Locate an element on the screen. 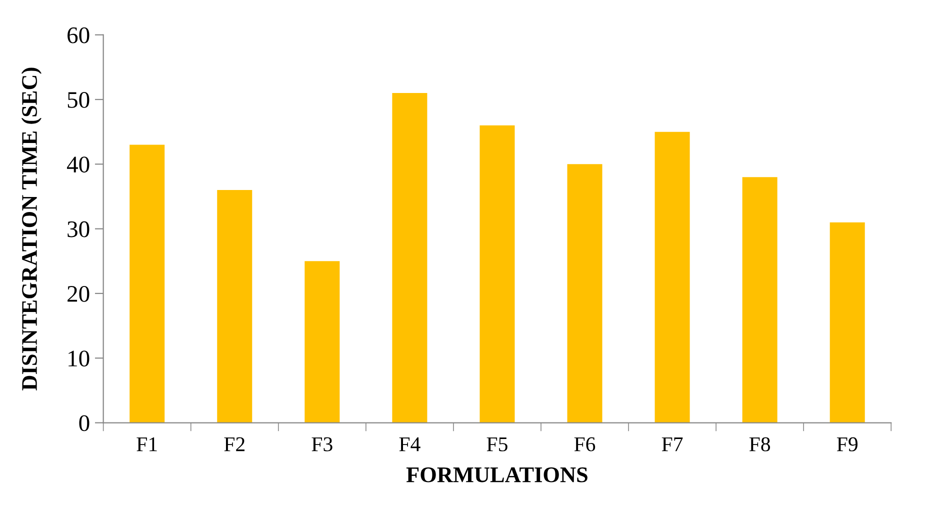  x-tick-label: F2 is located at coordinates (234, 444).